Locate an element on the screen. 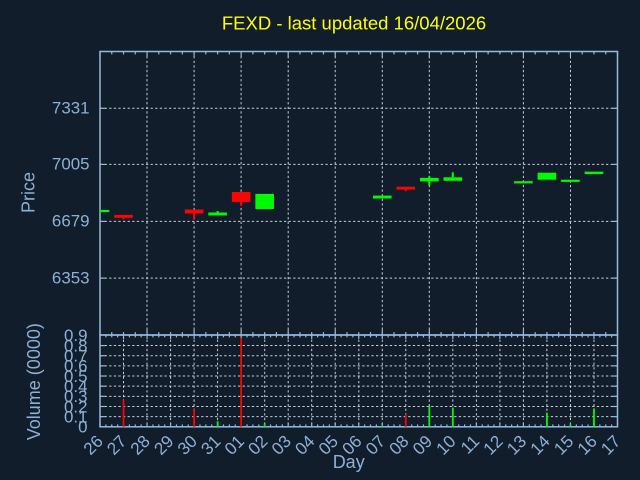 This screenshot has height=480, width=640. svg-text: 0.8 is located at coordinates (75, 345).